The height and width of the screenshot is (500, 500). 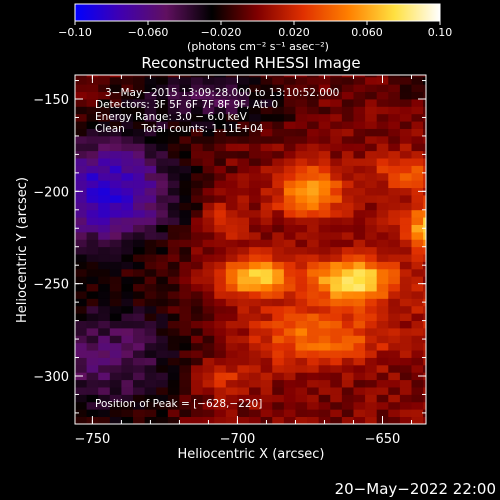 I want to click on x-axis-label: Heliocentric X (arcsec), so click(x=251, y=454).